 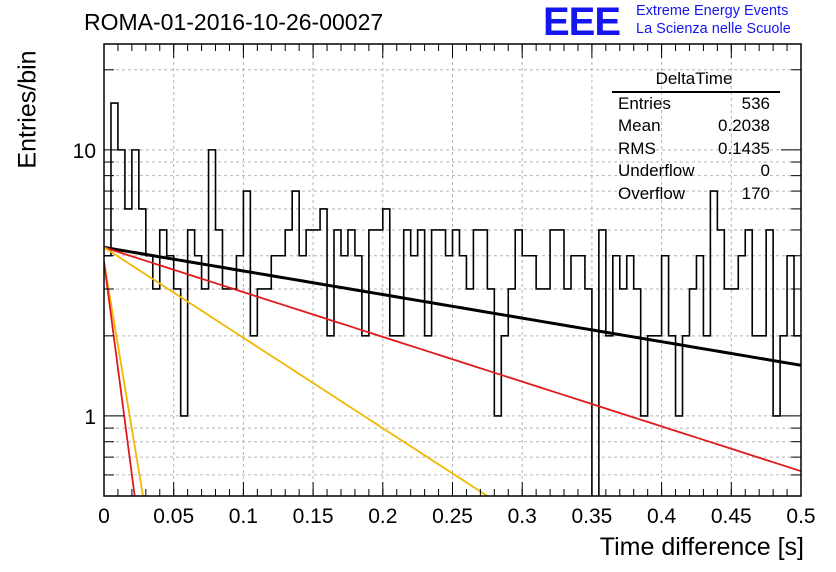 What do you see at coordinates (173, 516) in the screenshot?
I see `x-tick-label: 0.05` at bounding box center [173, 516].